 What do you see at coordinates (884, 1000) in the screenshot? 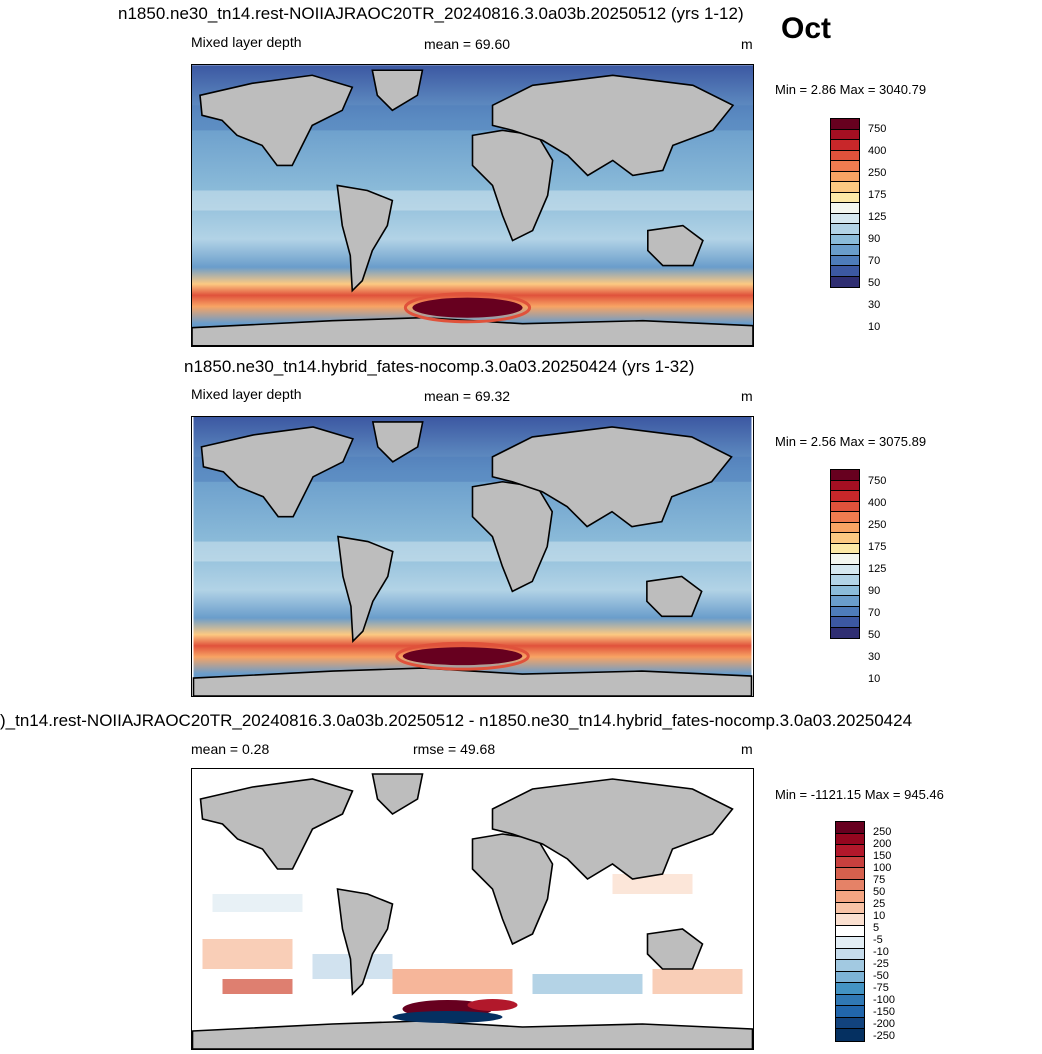
I see `colorbar-tick: -100` at bounding box center [884, 1000].